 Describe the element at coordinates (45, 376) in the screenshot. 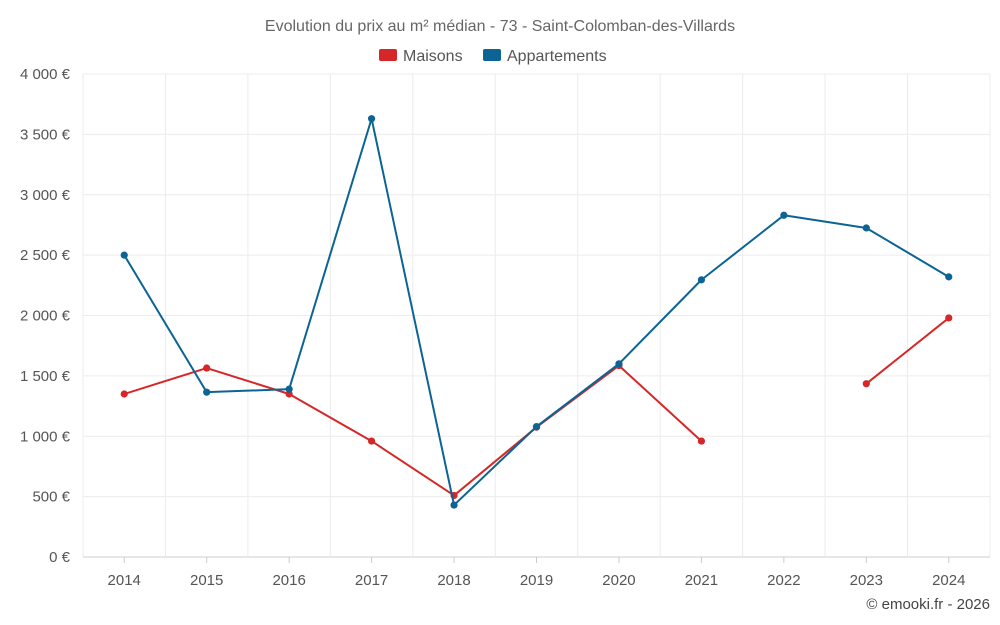

I see `y-tick-label: 1 500 €` at that location.